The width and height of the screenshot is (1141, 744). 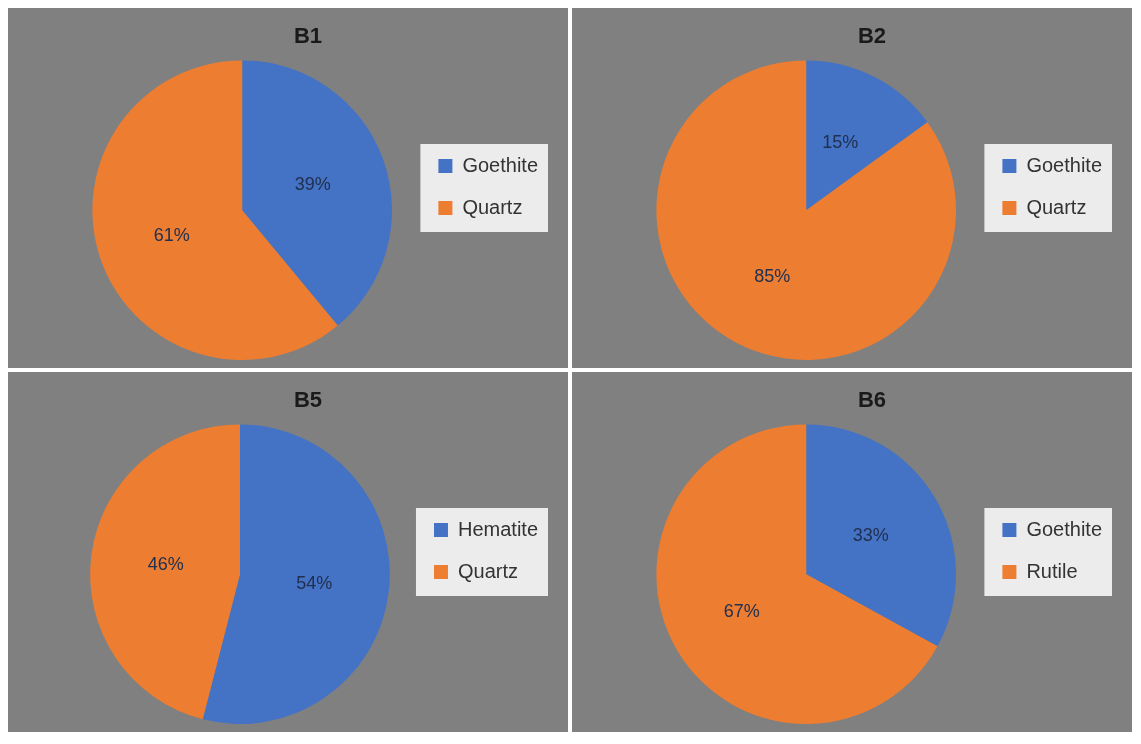 I want to click on data-label: 46%, so click(x=165, y=563).